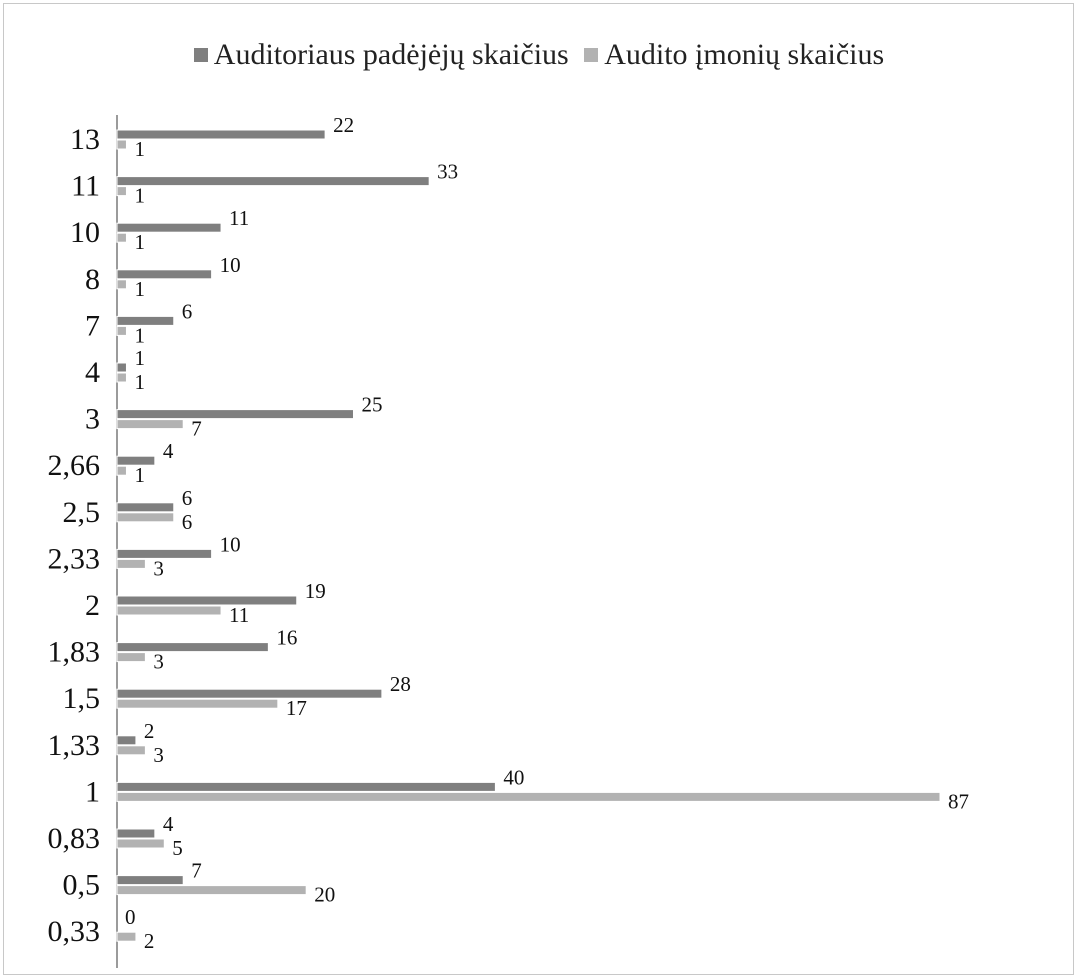  What do you see at coordinates (513, 777) in the screenshot?
I see `data-label-series-1: 40` at bounding box center [513, 777].